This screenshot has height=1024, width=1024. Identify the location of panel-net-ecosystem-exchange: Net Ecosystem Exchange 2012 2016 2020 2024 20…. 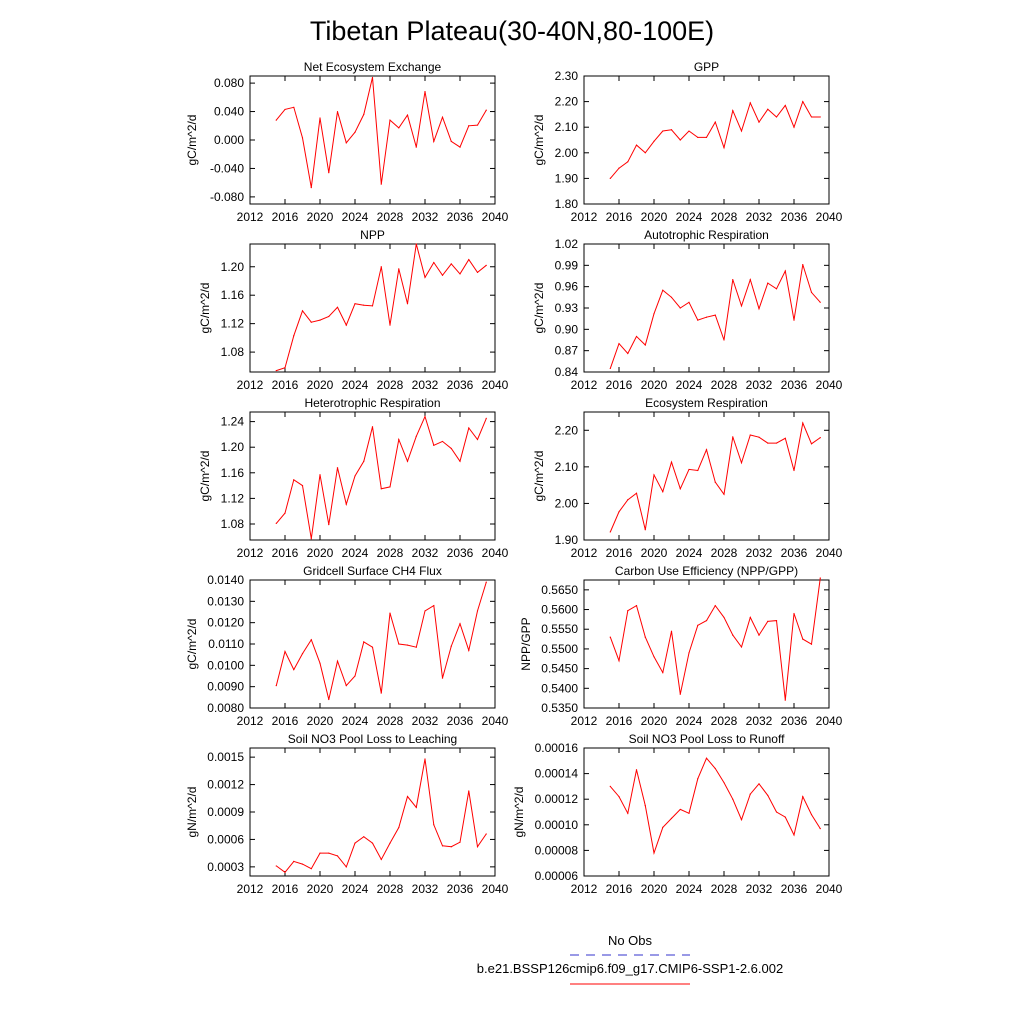
(347, 142).